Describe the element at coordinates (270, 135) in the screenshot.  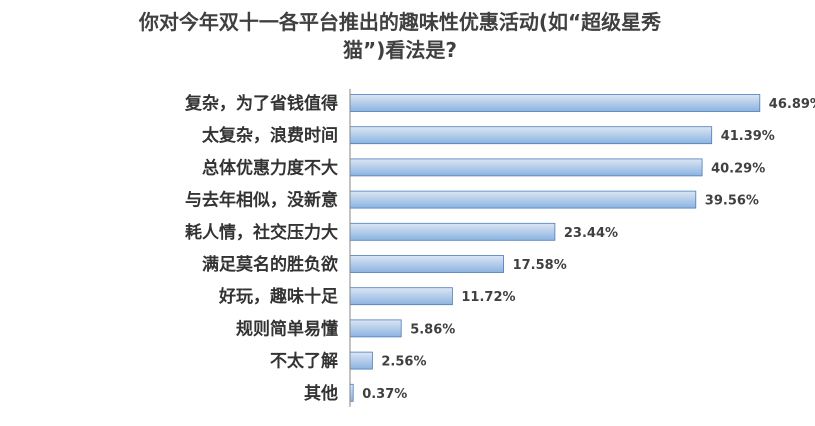
I see `category-label-1: 太复杂，浪费时间` at that location.